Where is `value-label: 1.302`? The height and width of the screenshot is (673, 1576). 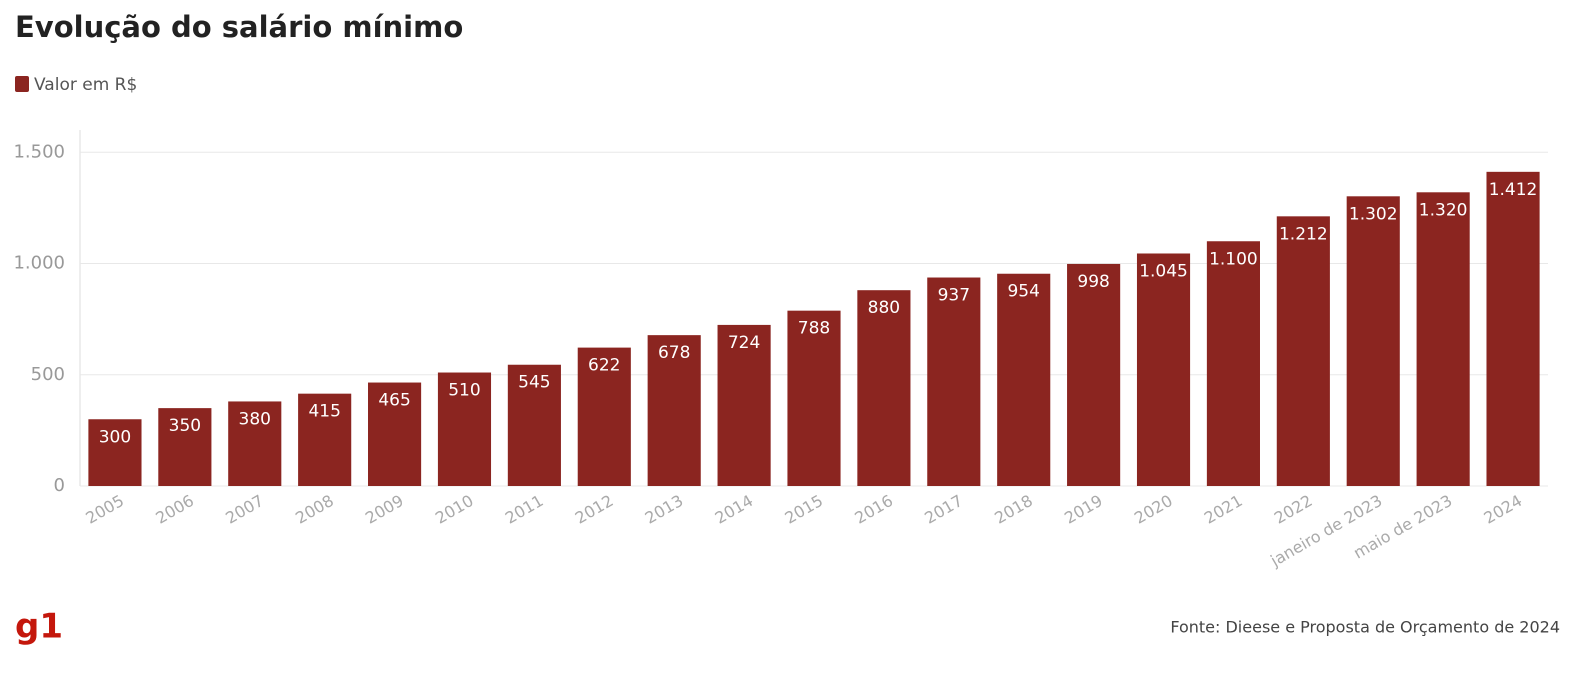 value-label: 1.302 is located at coordinates (1373, 214).